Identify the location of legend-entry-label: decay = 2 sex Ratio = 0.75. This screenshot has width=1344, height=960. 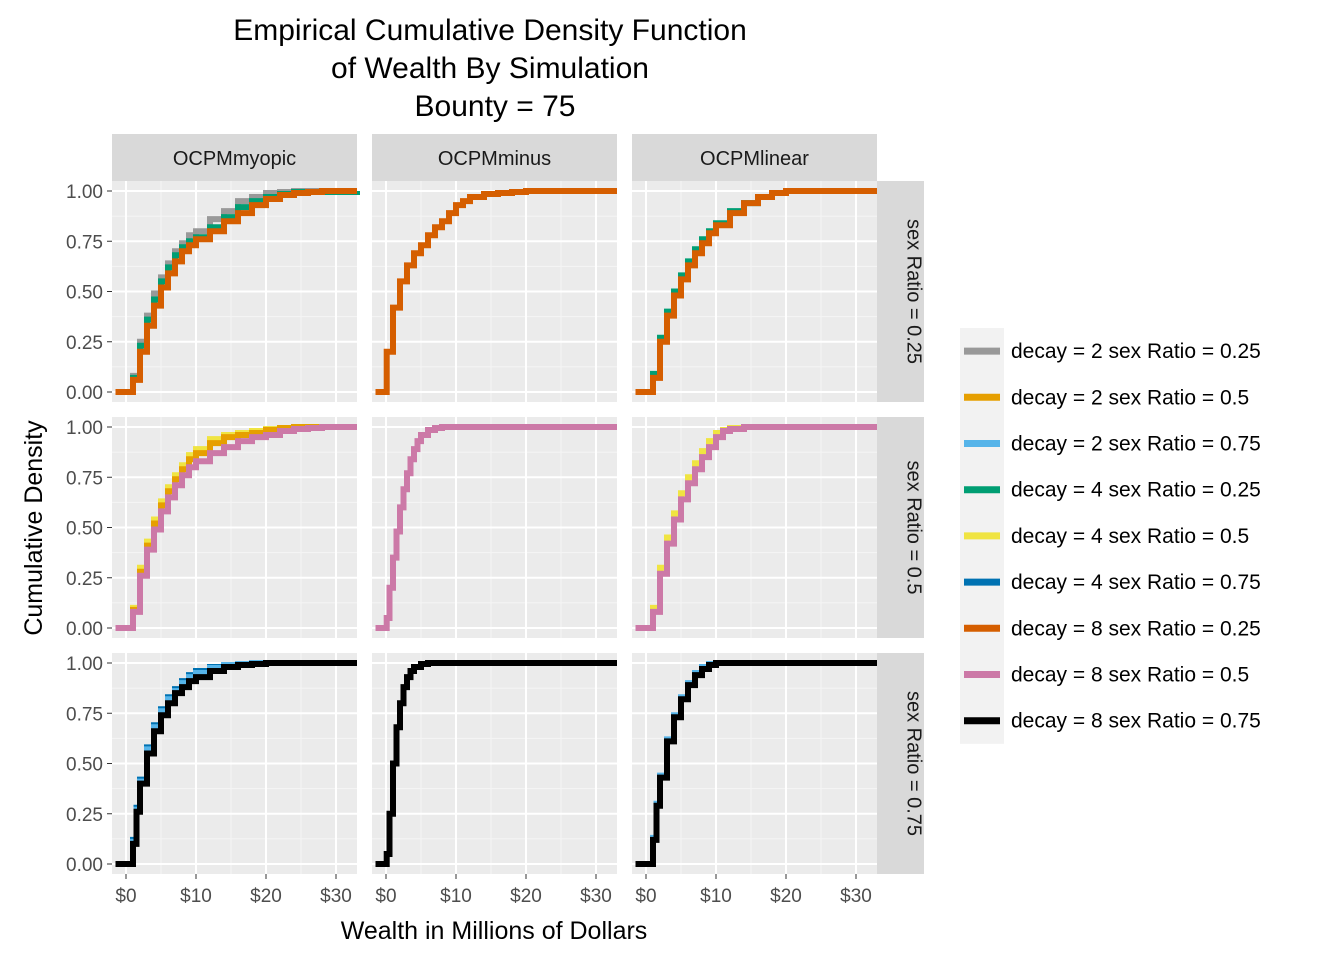
(1136, 444).